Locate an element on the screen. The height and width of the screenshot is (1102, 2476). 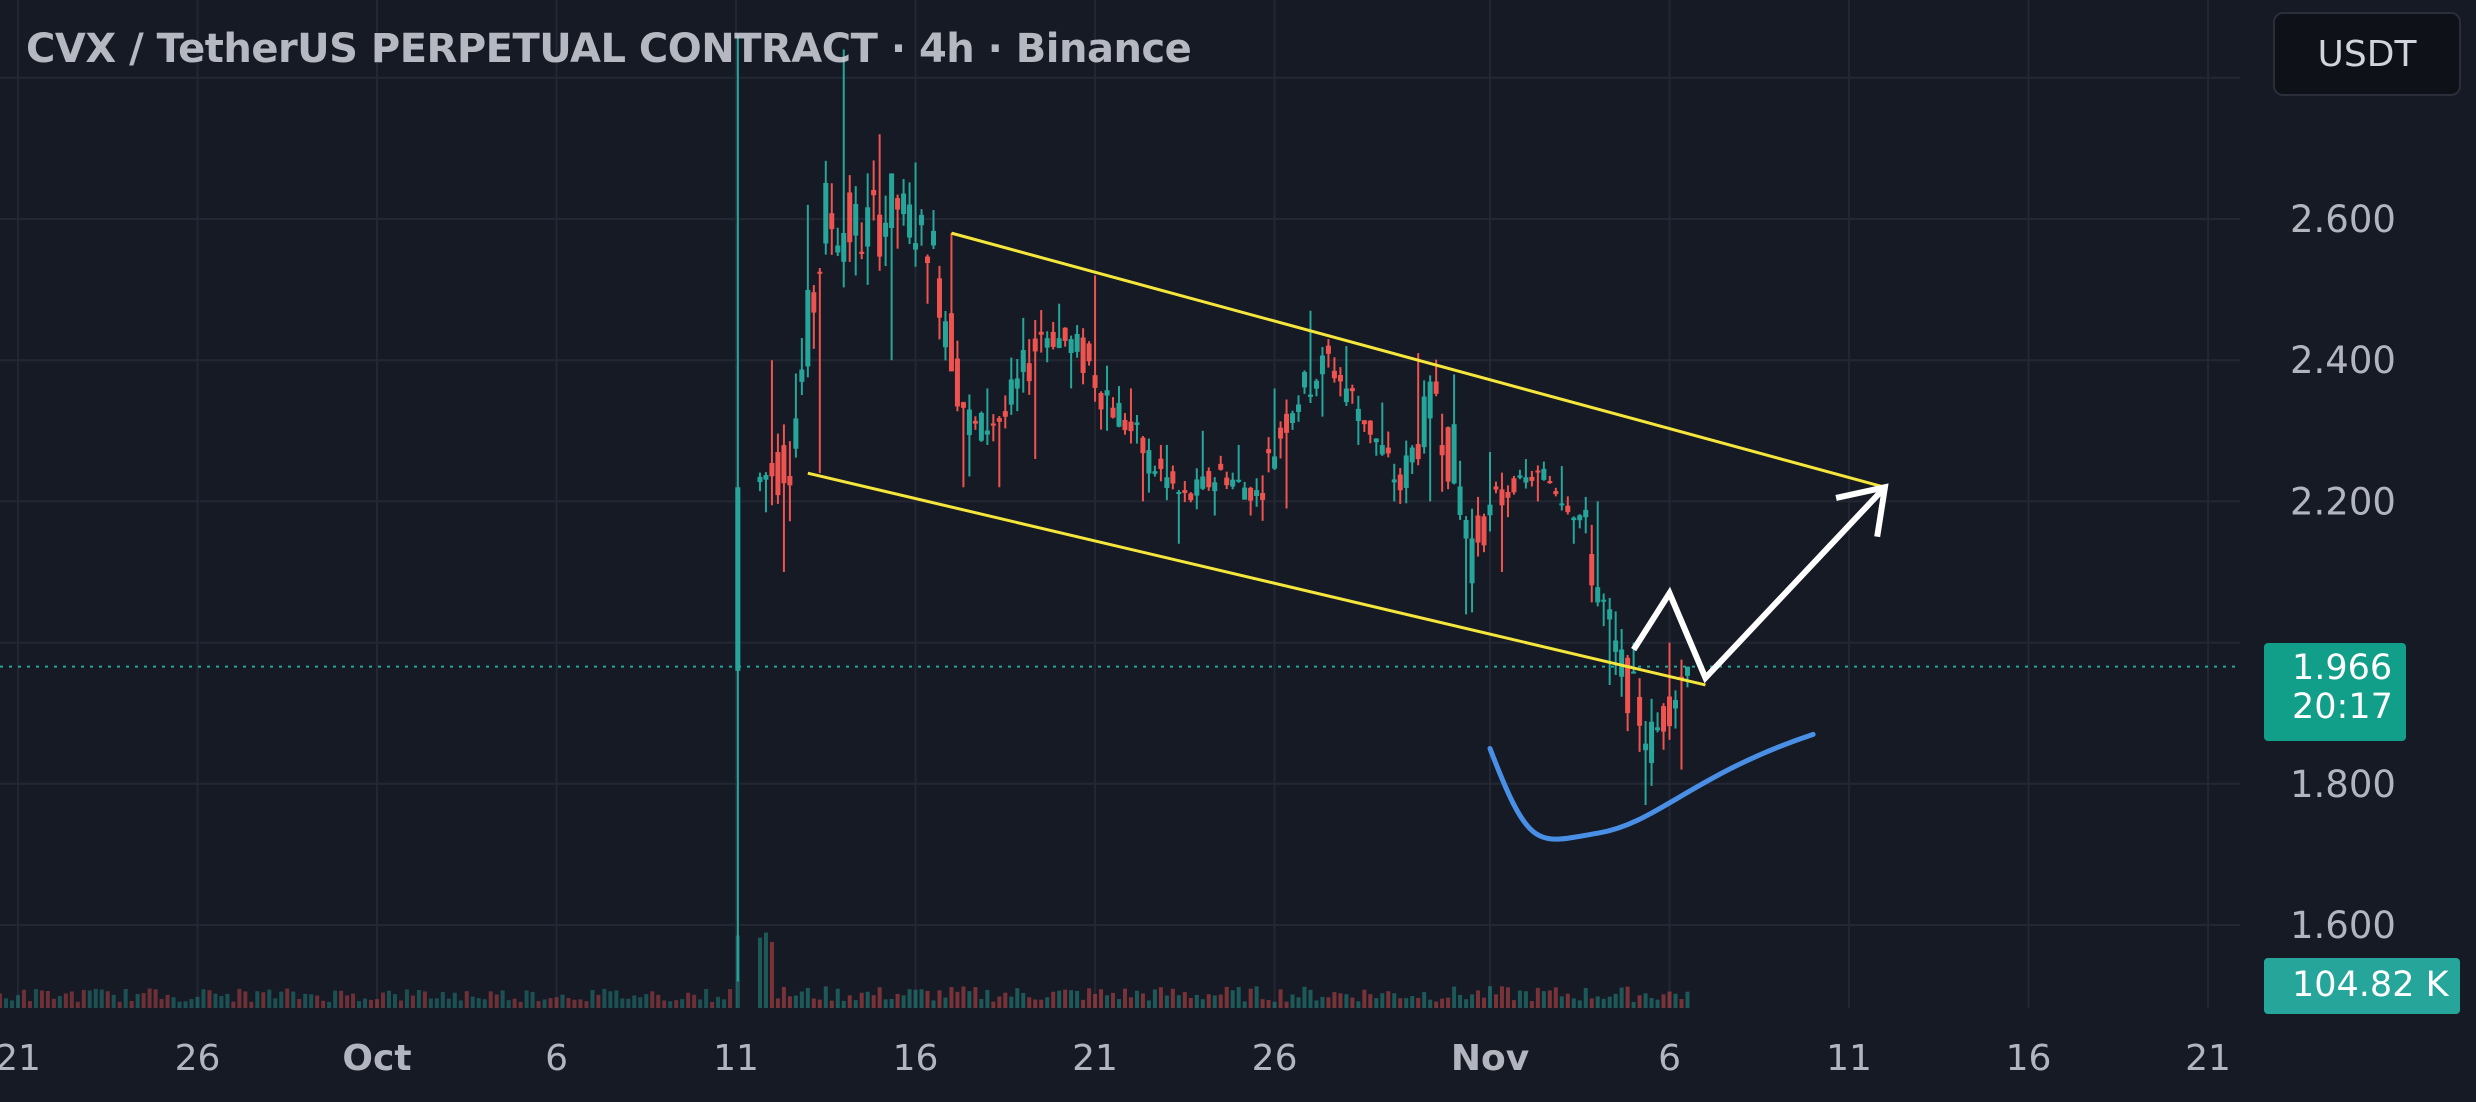
time-tick-label: Oct is located at coordinates (376, 1058).